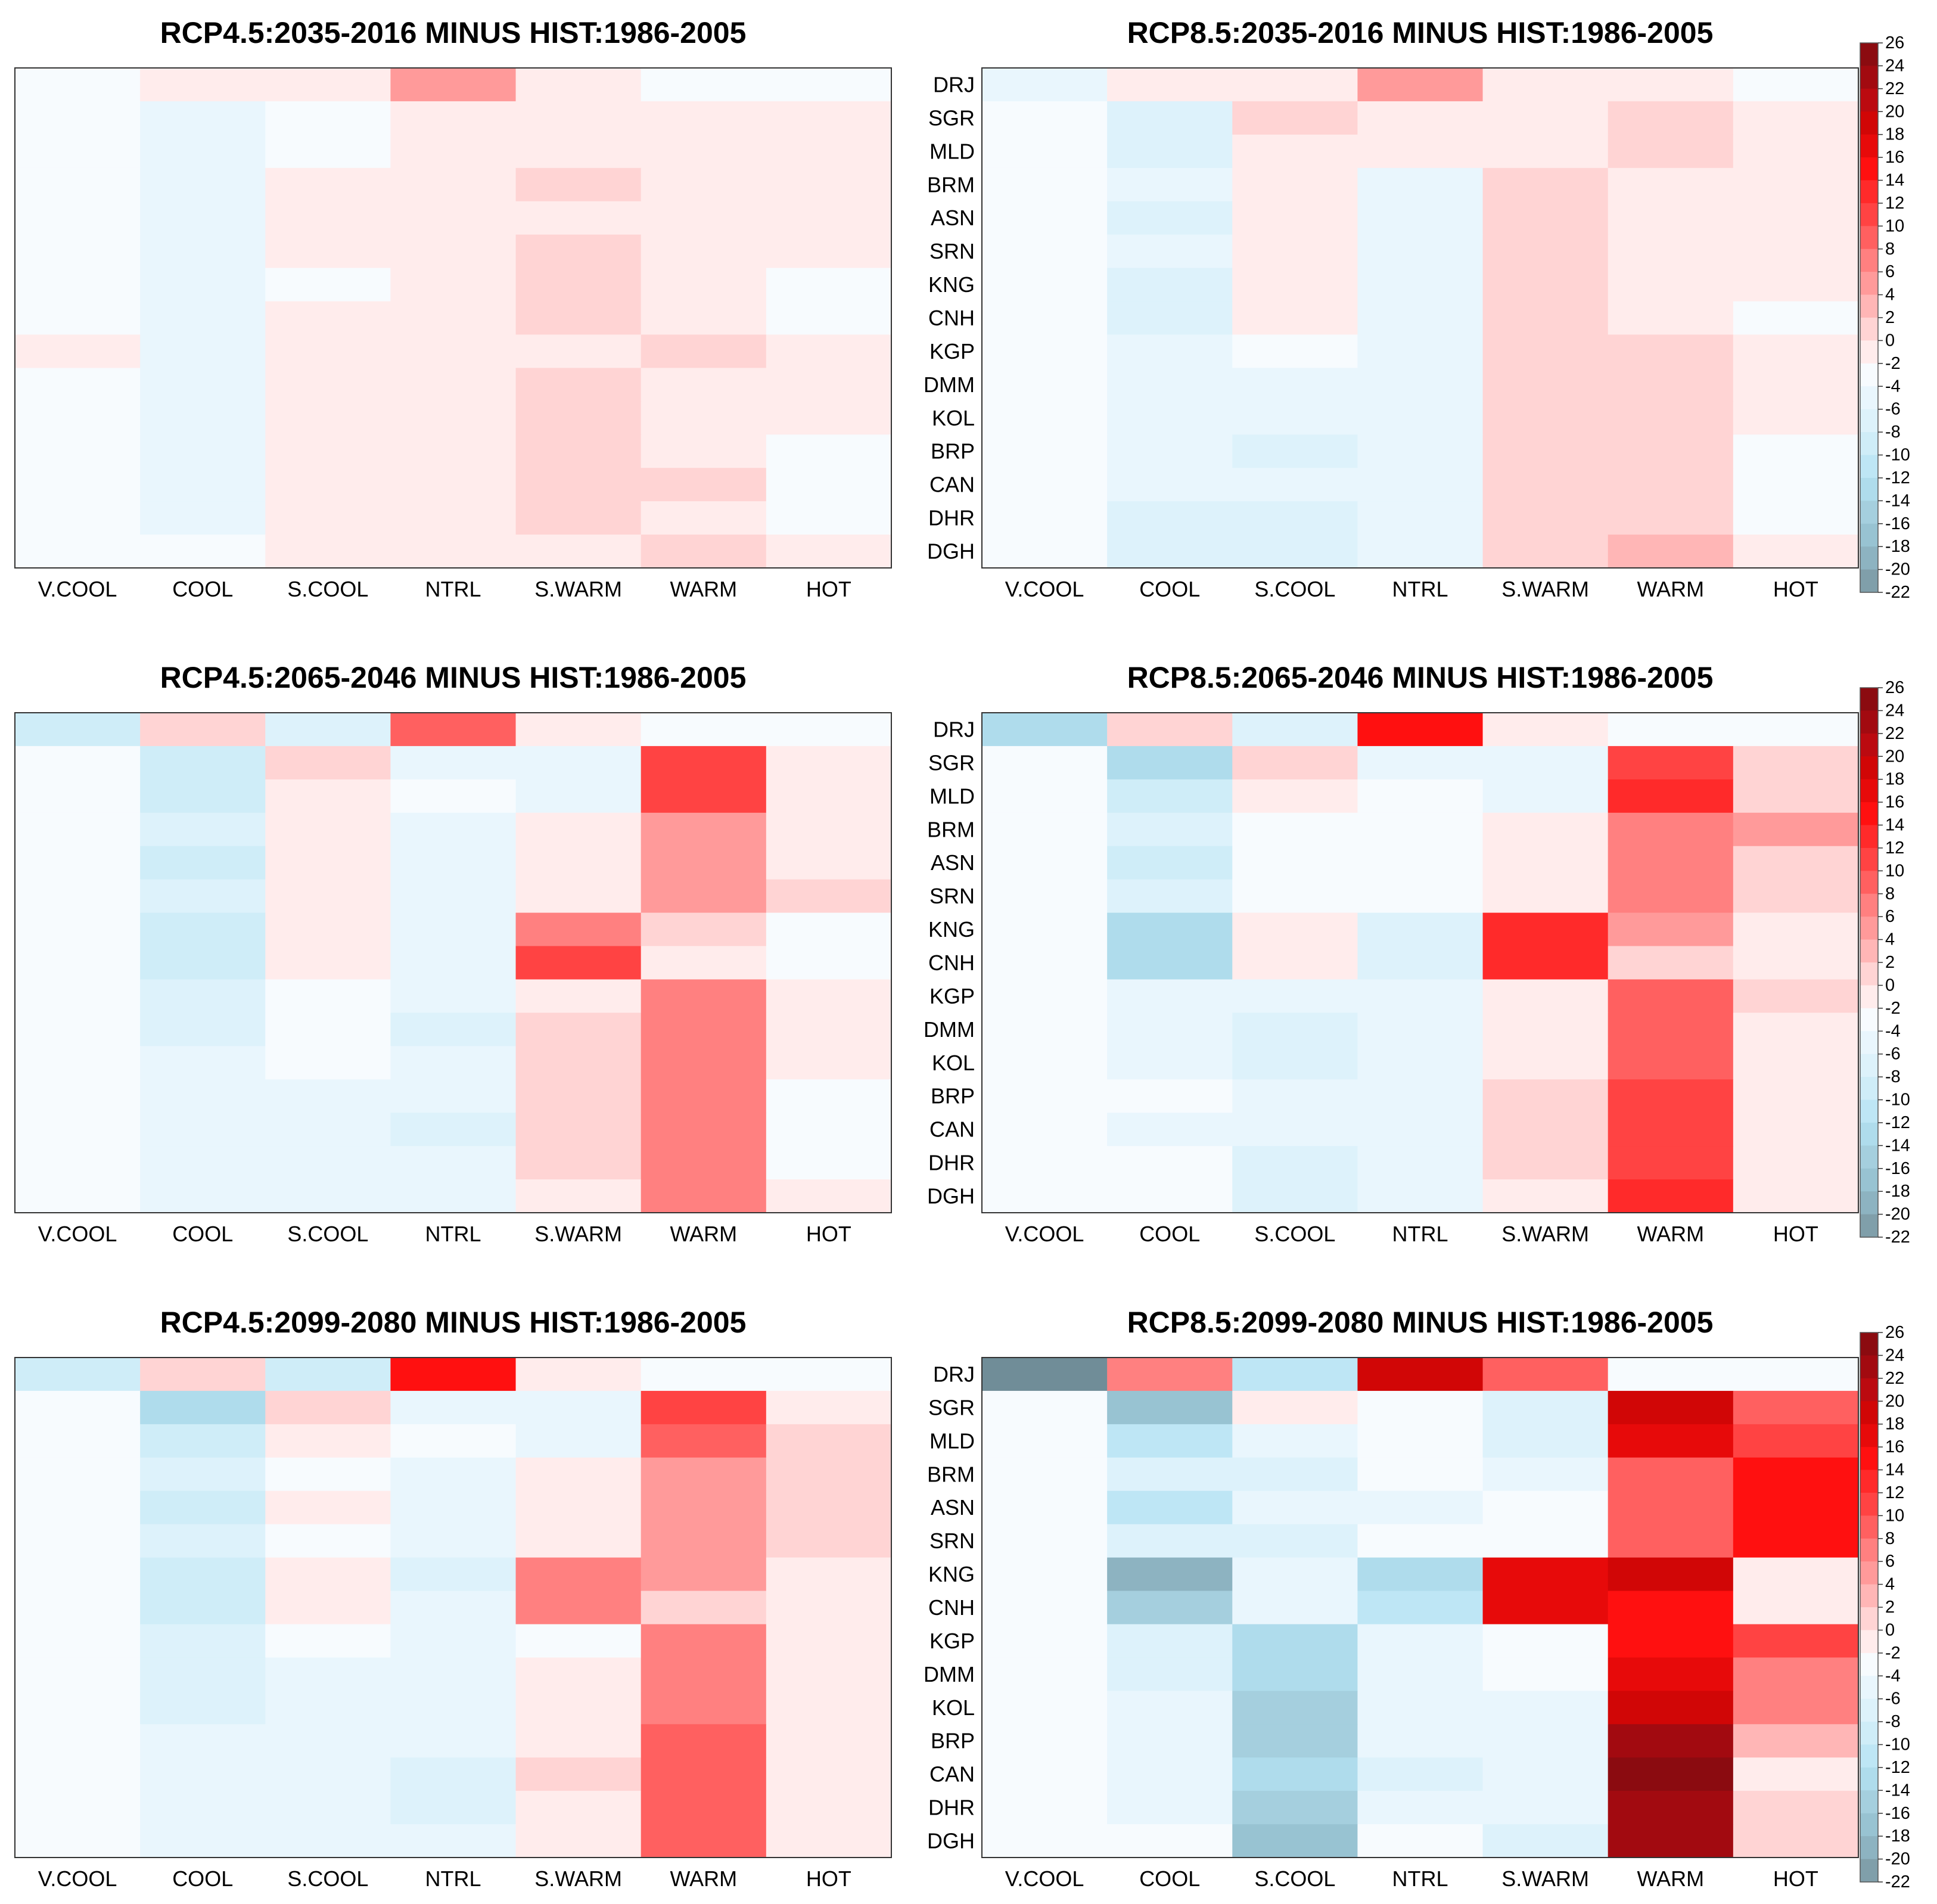  What do you see at coordinates (951, 117) in the screenshot?
I see `y-tick-label: SGR` at bounding box center [951, 117].